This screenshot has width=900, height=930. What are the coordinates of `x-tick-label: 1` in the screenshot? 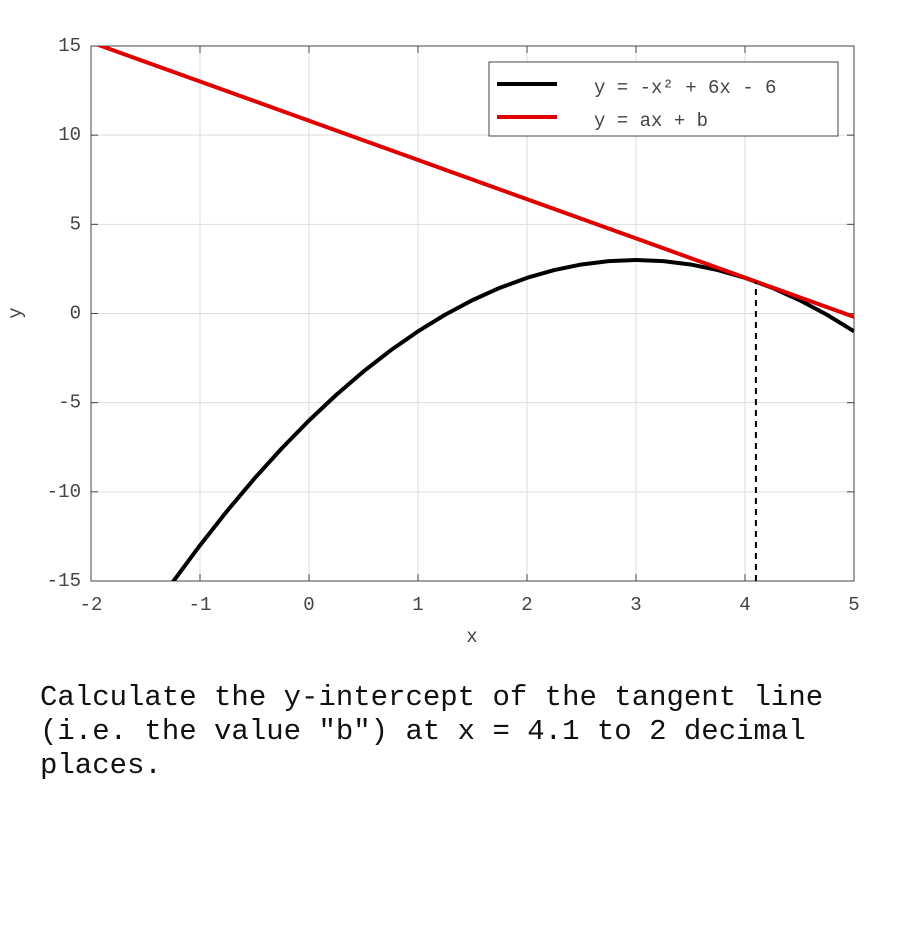 It's located at (417, 605).